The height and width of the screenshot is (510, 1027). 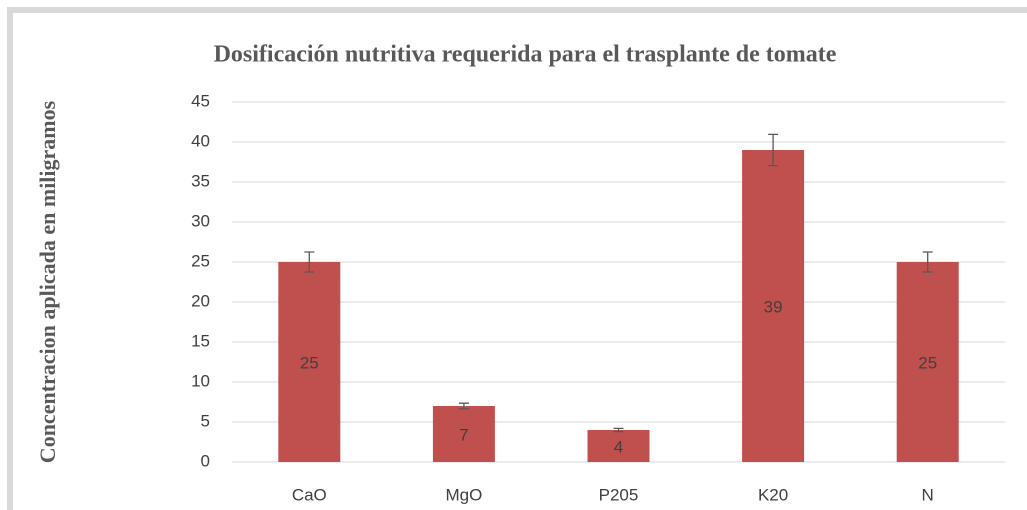 I want to click on y-tick-label: 15, so click(x=200, y=340).